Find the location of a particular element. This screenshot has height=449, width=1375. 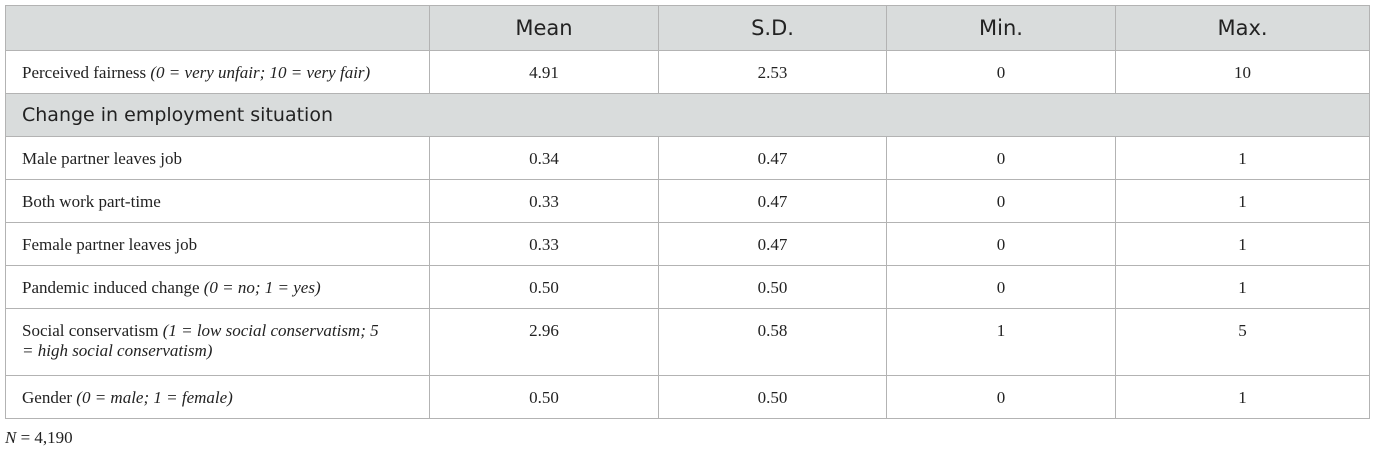

cell-mean: 2.96 is located at coordinates (544, 342).